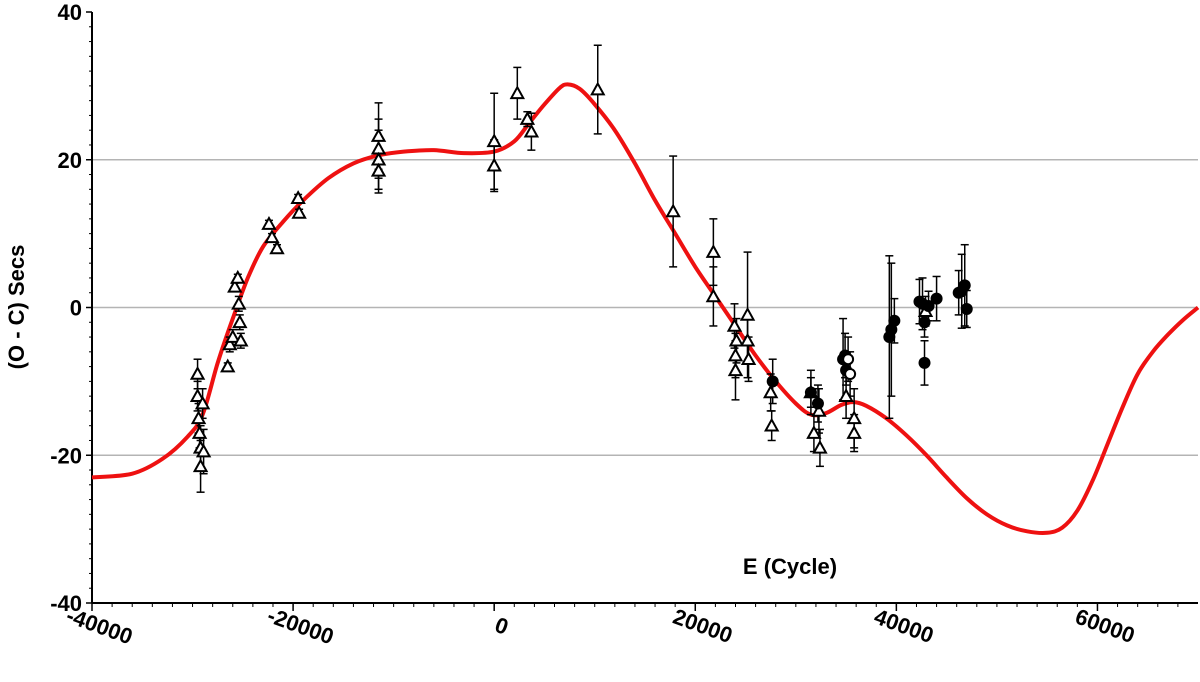 Image resolution: width=1200 pixels, height=682 pixels. I want to click on x-tick-labels: -40000 -20000 0 20000 40000 60000, so click(600, 625).